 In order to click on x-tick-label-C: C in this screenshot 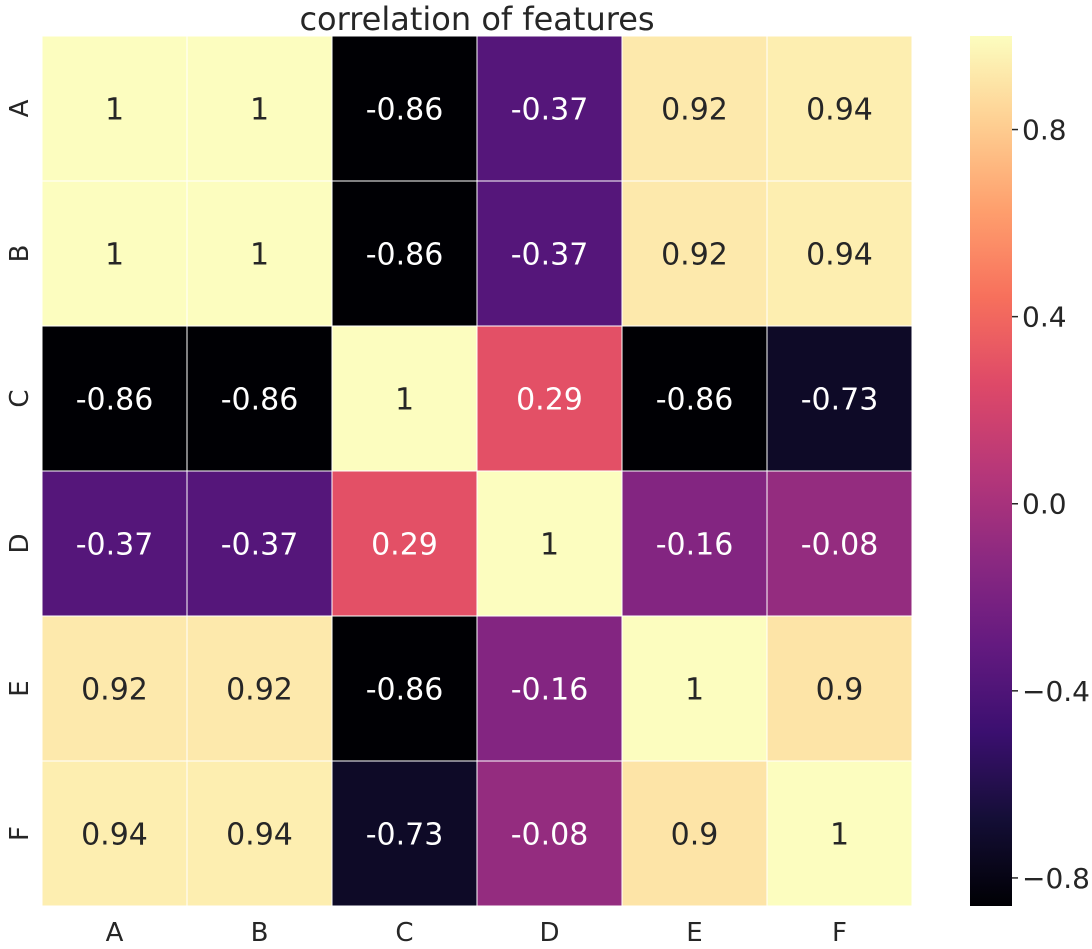, I will do `click(404, 933)`.